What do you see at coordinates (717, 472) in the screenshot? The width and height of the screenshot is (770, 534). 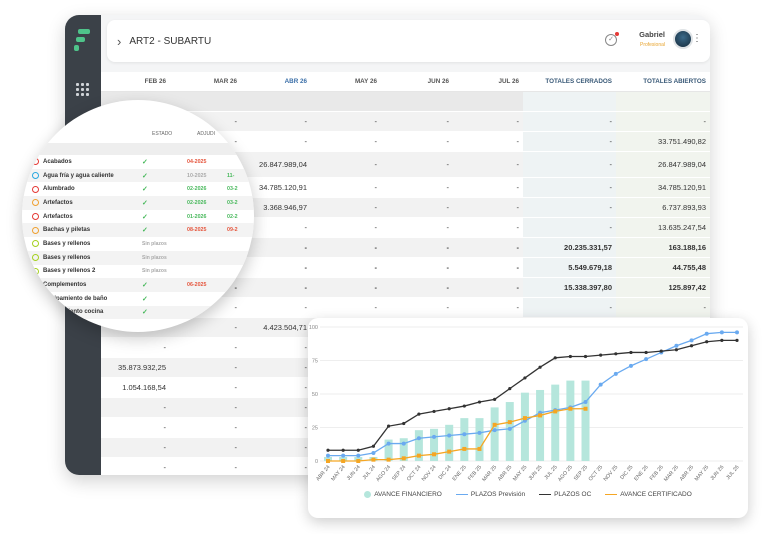 I see `x-tick-label: JUN 26` at bounding box center [717, 472].